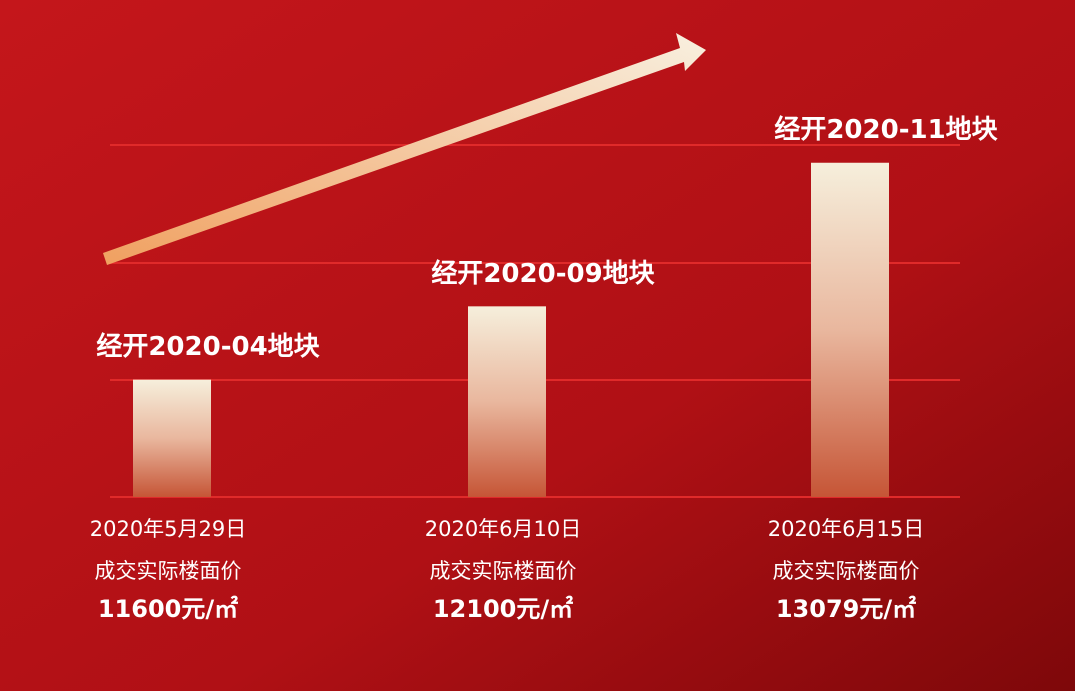  I want to click on date-label: 2020年6月10日, so click(503, 529).